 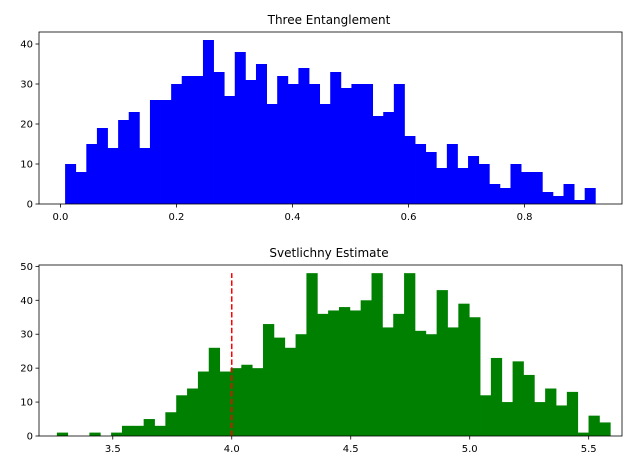 I want to click on x-tick-label: 0.6, so click(x=409, y=217).